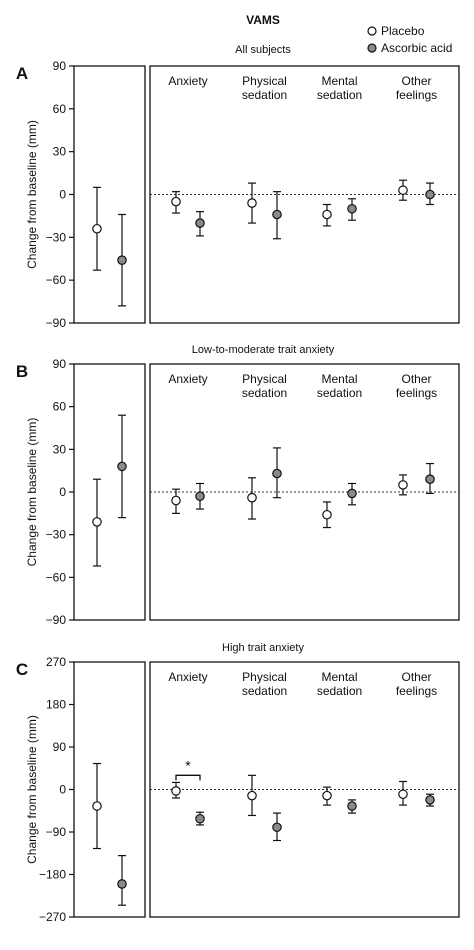 This screenshot has height=950, width=474. Describe the element at coordinates (22, 73) in the screenshot. I see `panel-letter: A` at that location.